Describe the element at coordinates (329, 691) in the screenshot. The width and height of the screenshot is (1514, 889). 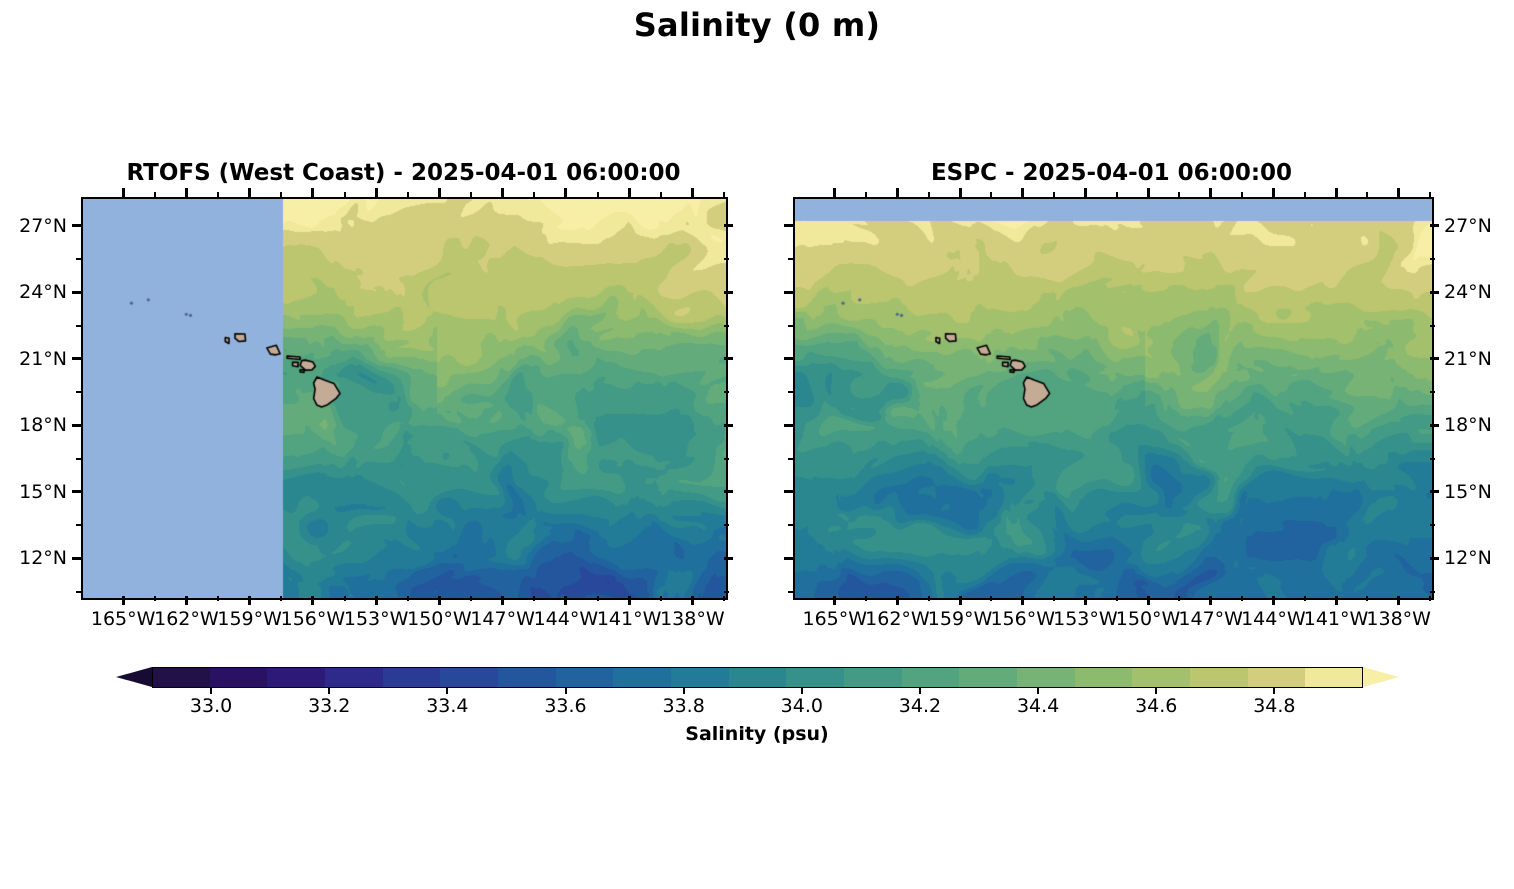
I see `colorbar-tick` at that location.